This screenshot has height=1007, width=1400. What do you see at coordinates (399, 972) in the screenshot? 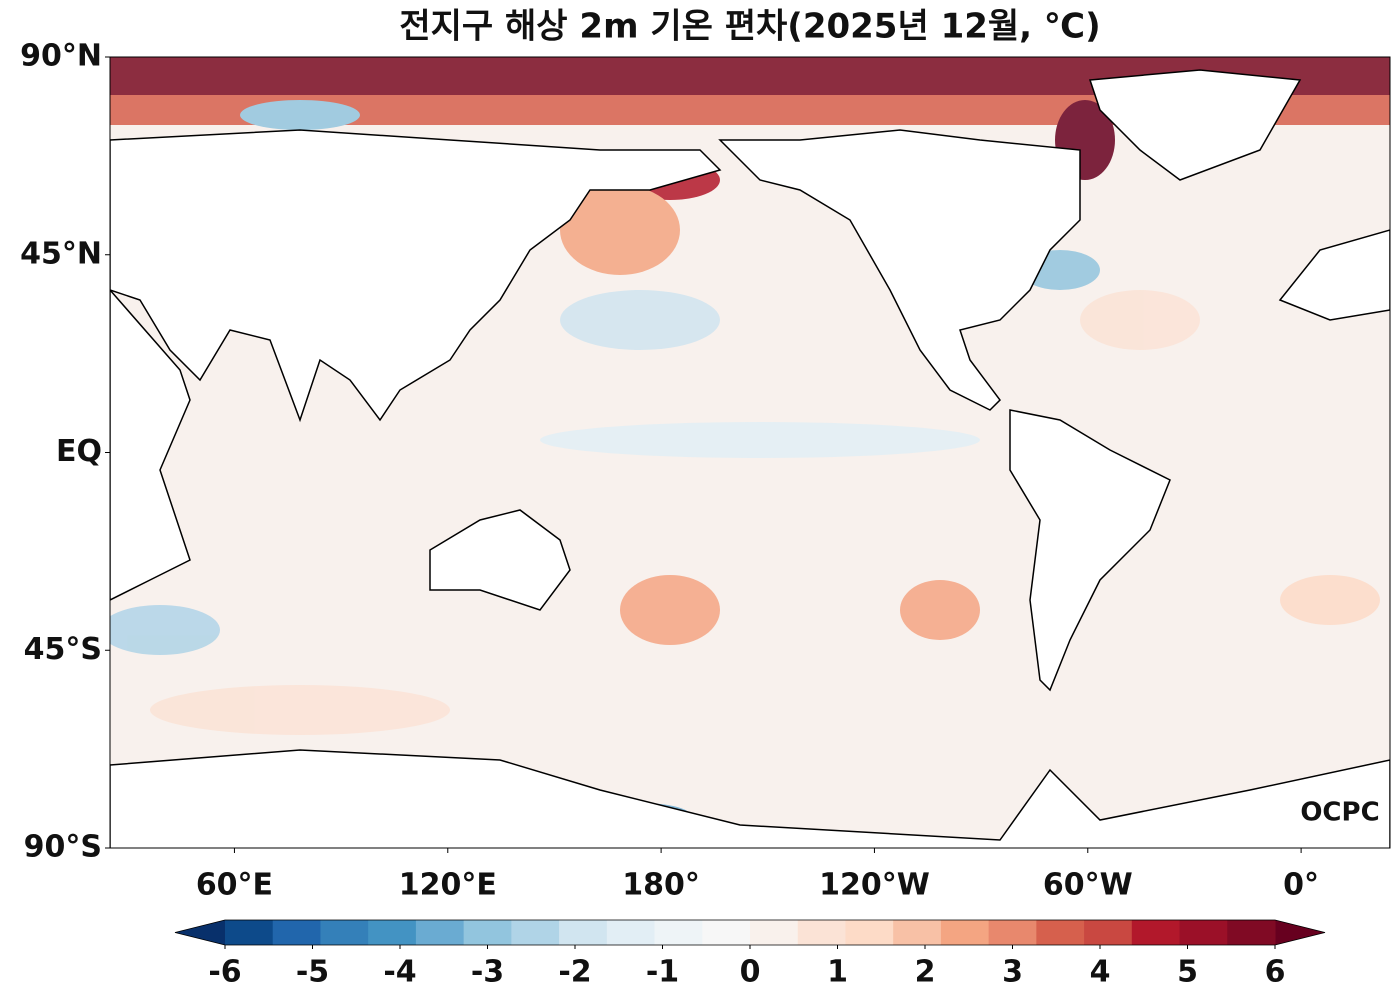
I see `colorbar-tick-label: -4` at bounding box center [399, 972].